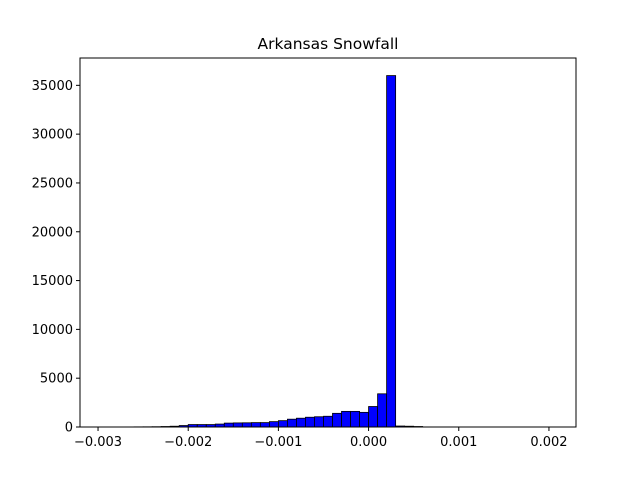  What do you see at coordinates (52, 183) in the screenshot?
I see `y-tick-label: 25000` at bounding box center [52, 183].